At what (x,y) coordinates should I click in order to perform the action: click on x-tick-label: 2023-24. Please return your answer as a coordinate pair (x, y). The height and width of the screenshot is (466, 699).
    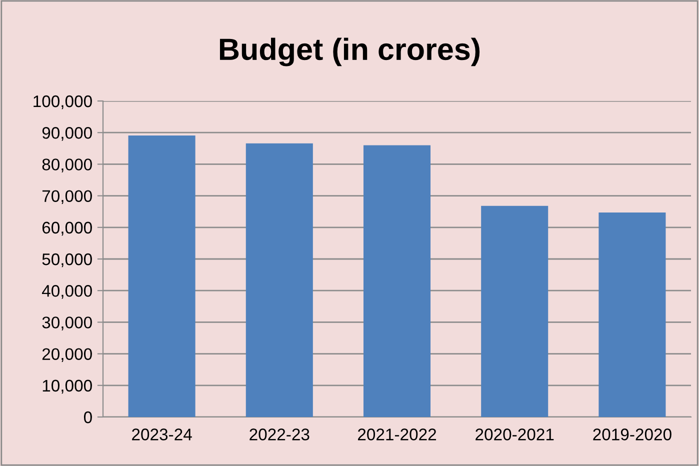
    Looking at the image, I should click on (162, 434).